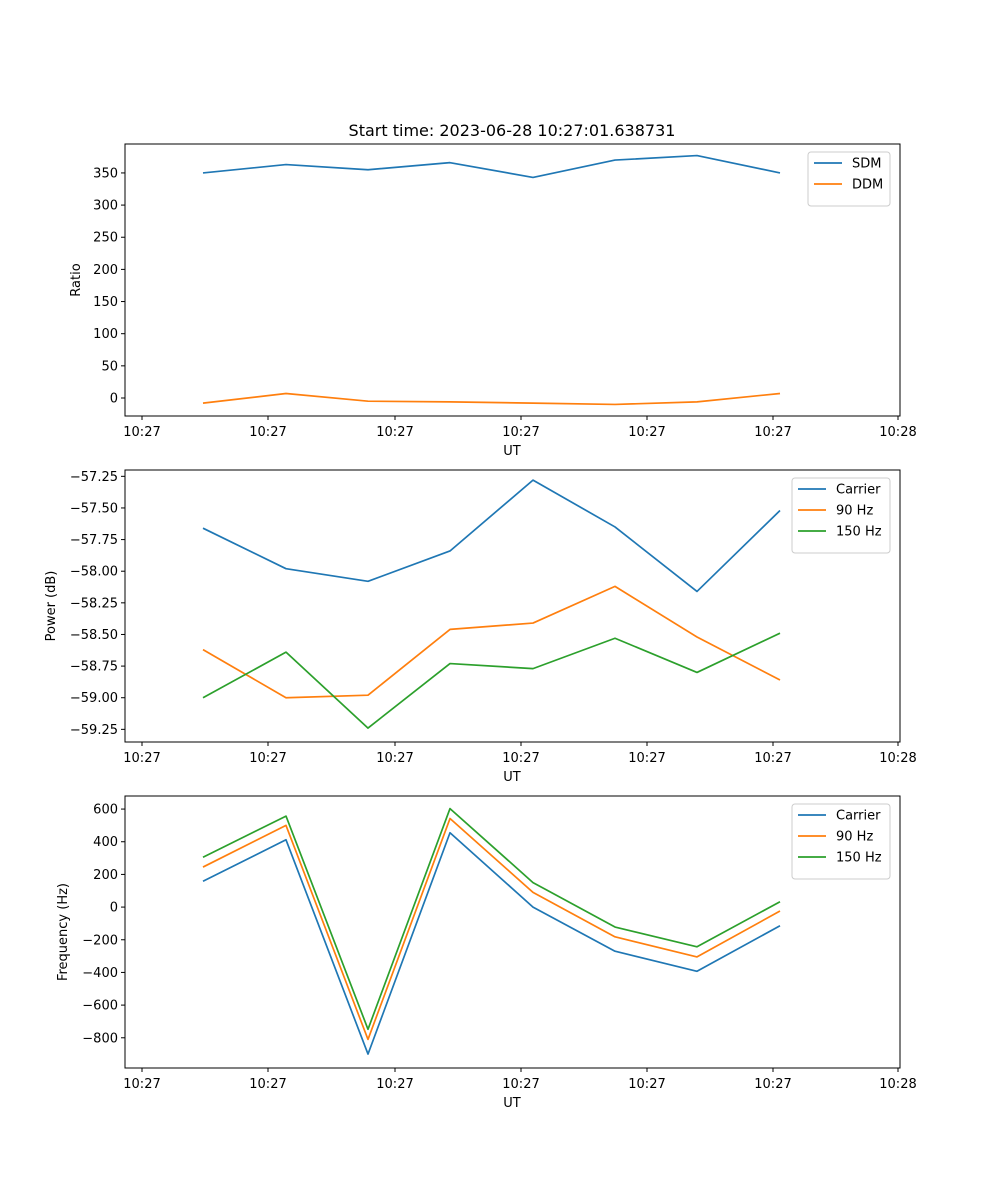 This screenshot has width=1000, height=1200. Describe the element at coordinates (76, 279) in the screenshot. I see `y-axis-label: Ratio` at that location.